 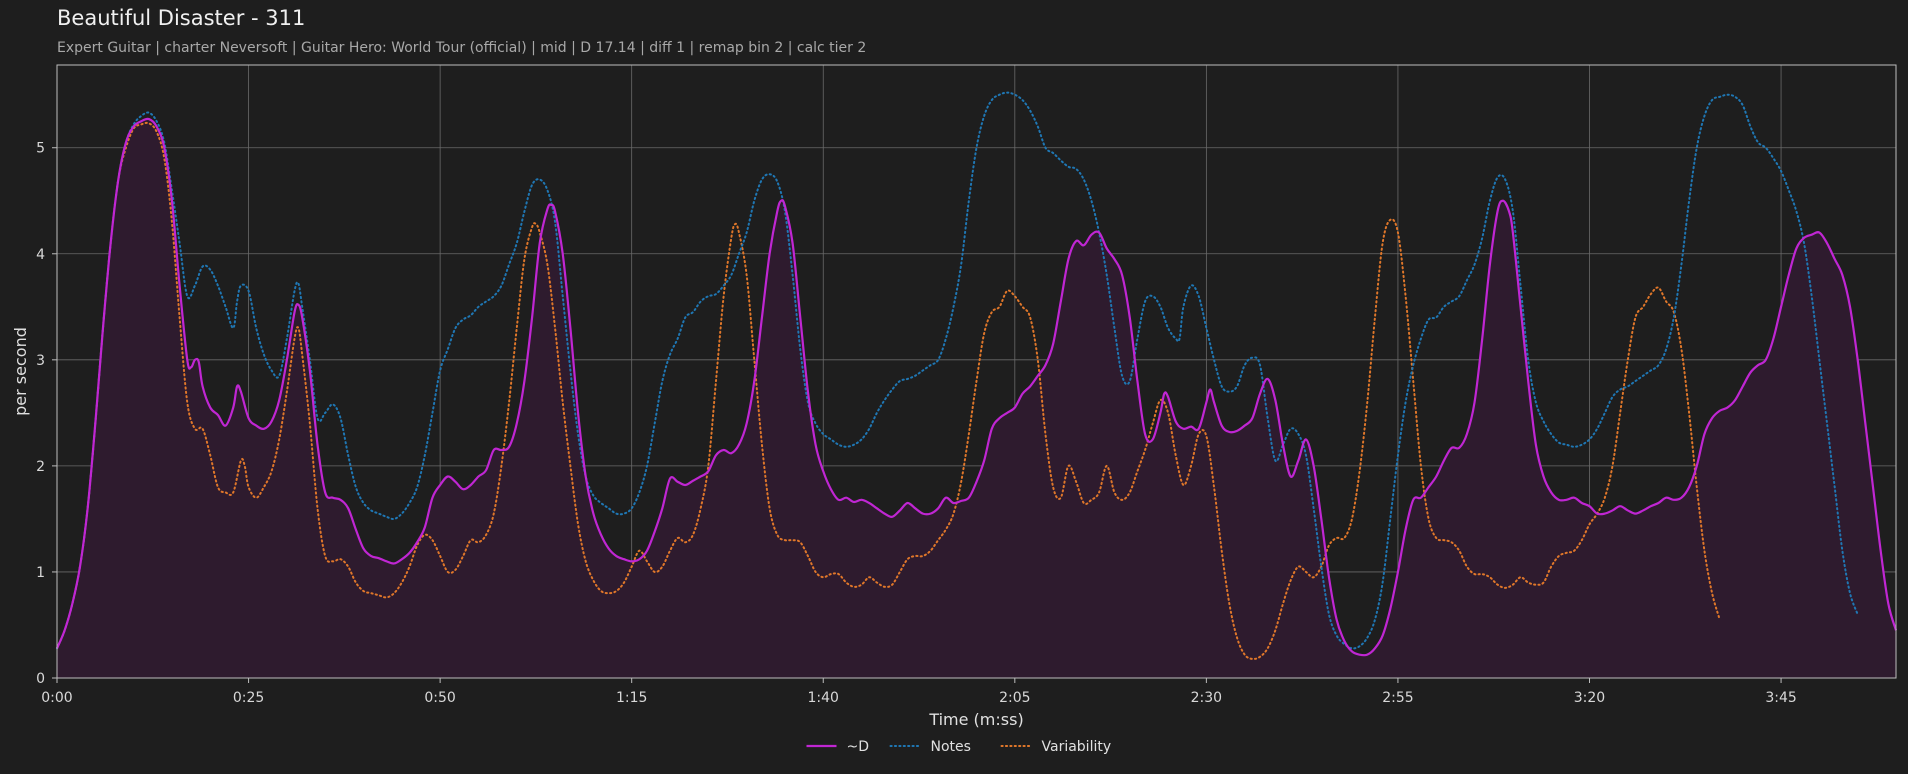 I want to click on legend-item-notes: Notes, so click(x=930, y=747).